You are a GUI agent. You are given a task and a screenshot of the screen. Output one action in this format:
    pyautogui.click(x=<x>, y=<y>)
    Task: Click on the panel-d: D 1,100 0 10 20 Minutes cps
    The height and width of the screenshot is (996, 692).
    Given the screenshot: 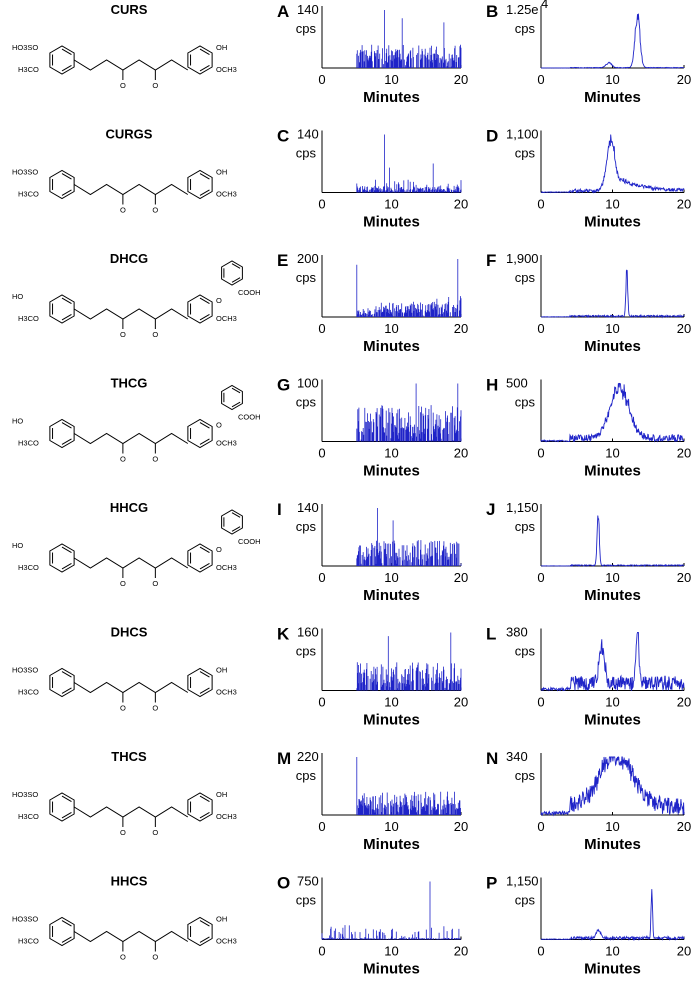 What is the action you would take?
    pyautogui.click(x=588, y=179)
    